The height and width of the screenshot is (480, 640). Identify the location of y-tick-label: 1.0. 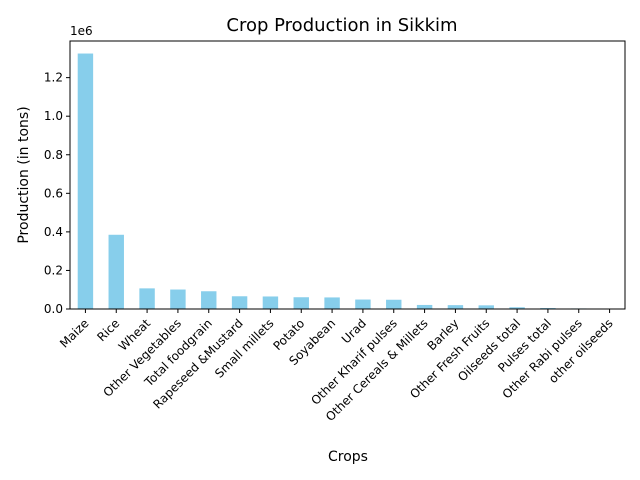
(53, 116).